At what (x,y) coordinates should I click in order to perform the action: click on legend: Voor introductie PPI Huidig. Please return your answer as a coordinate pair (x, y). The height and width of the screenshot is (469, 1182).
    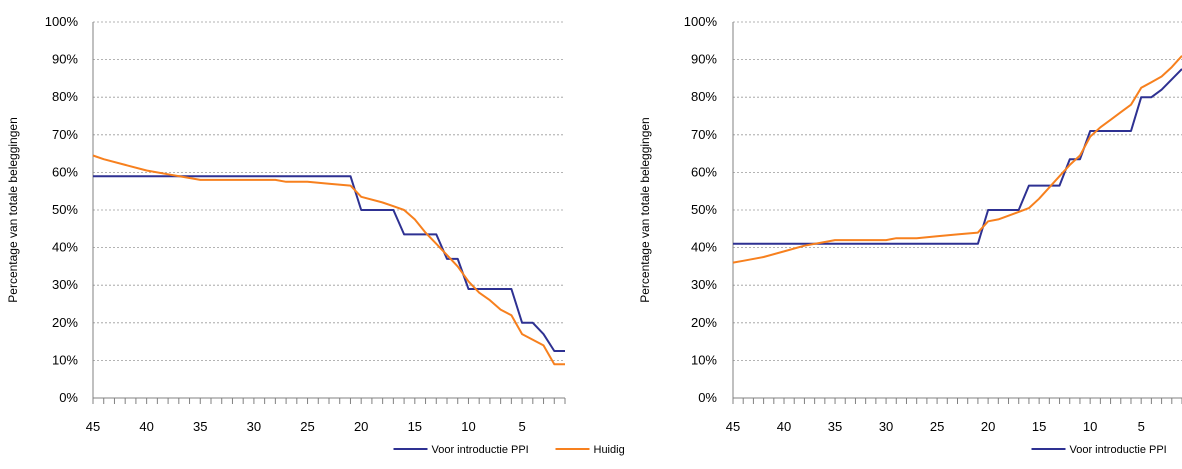
    Looking at the image, I should click on (509, 450).